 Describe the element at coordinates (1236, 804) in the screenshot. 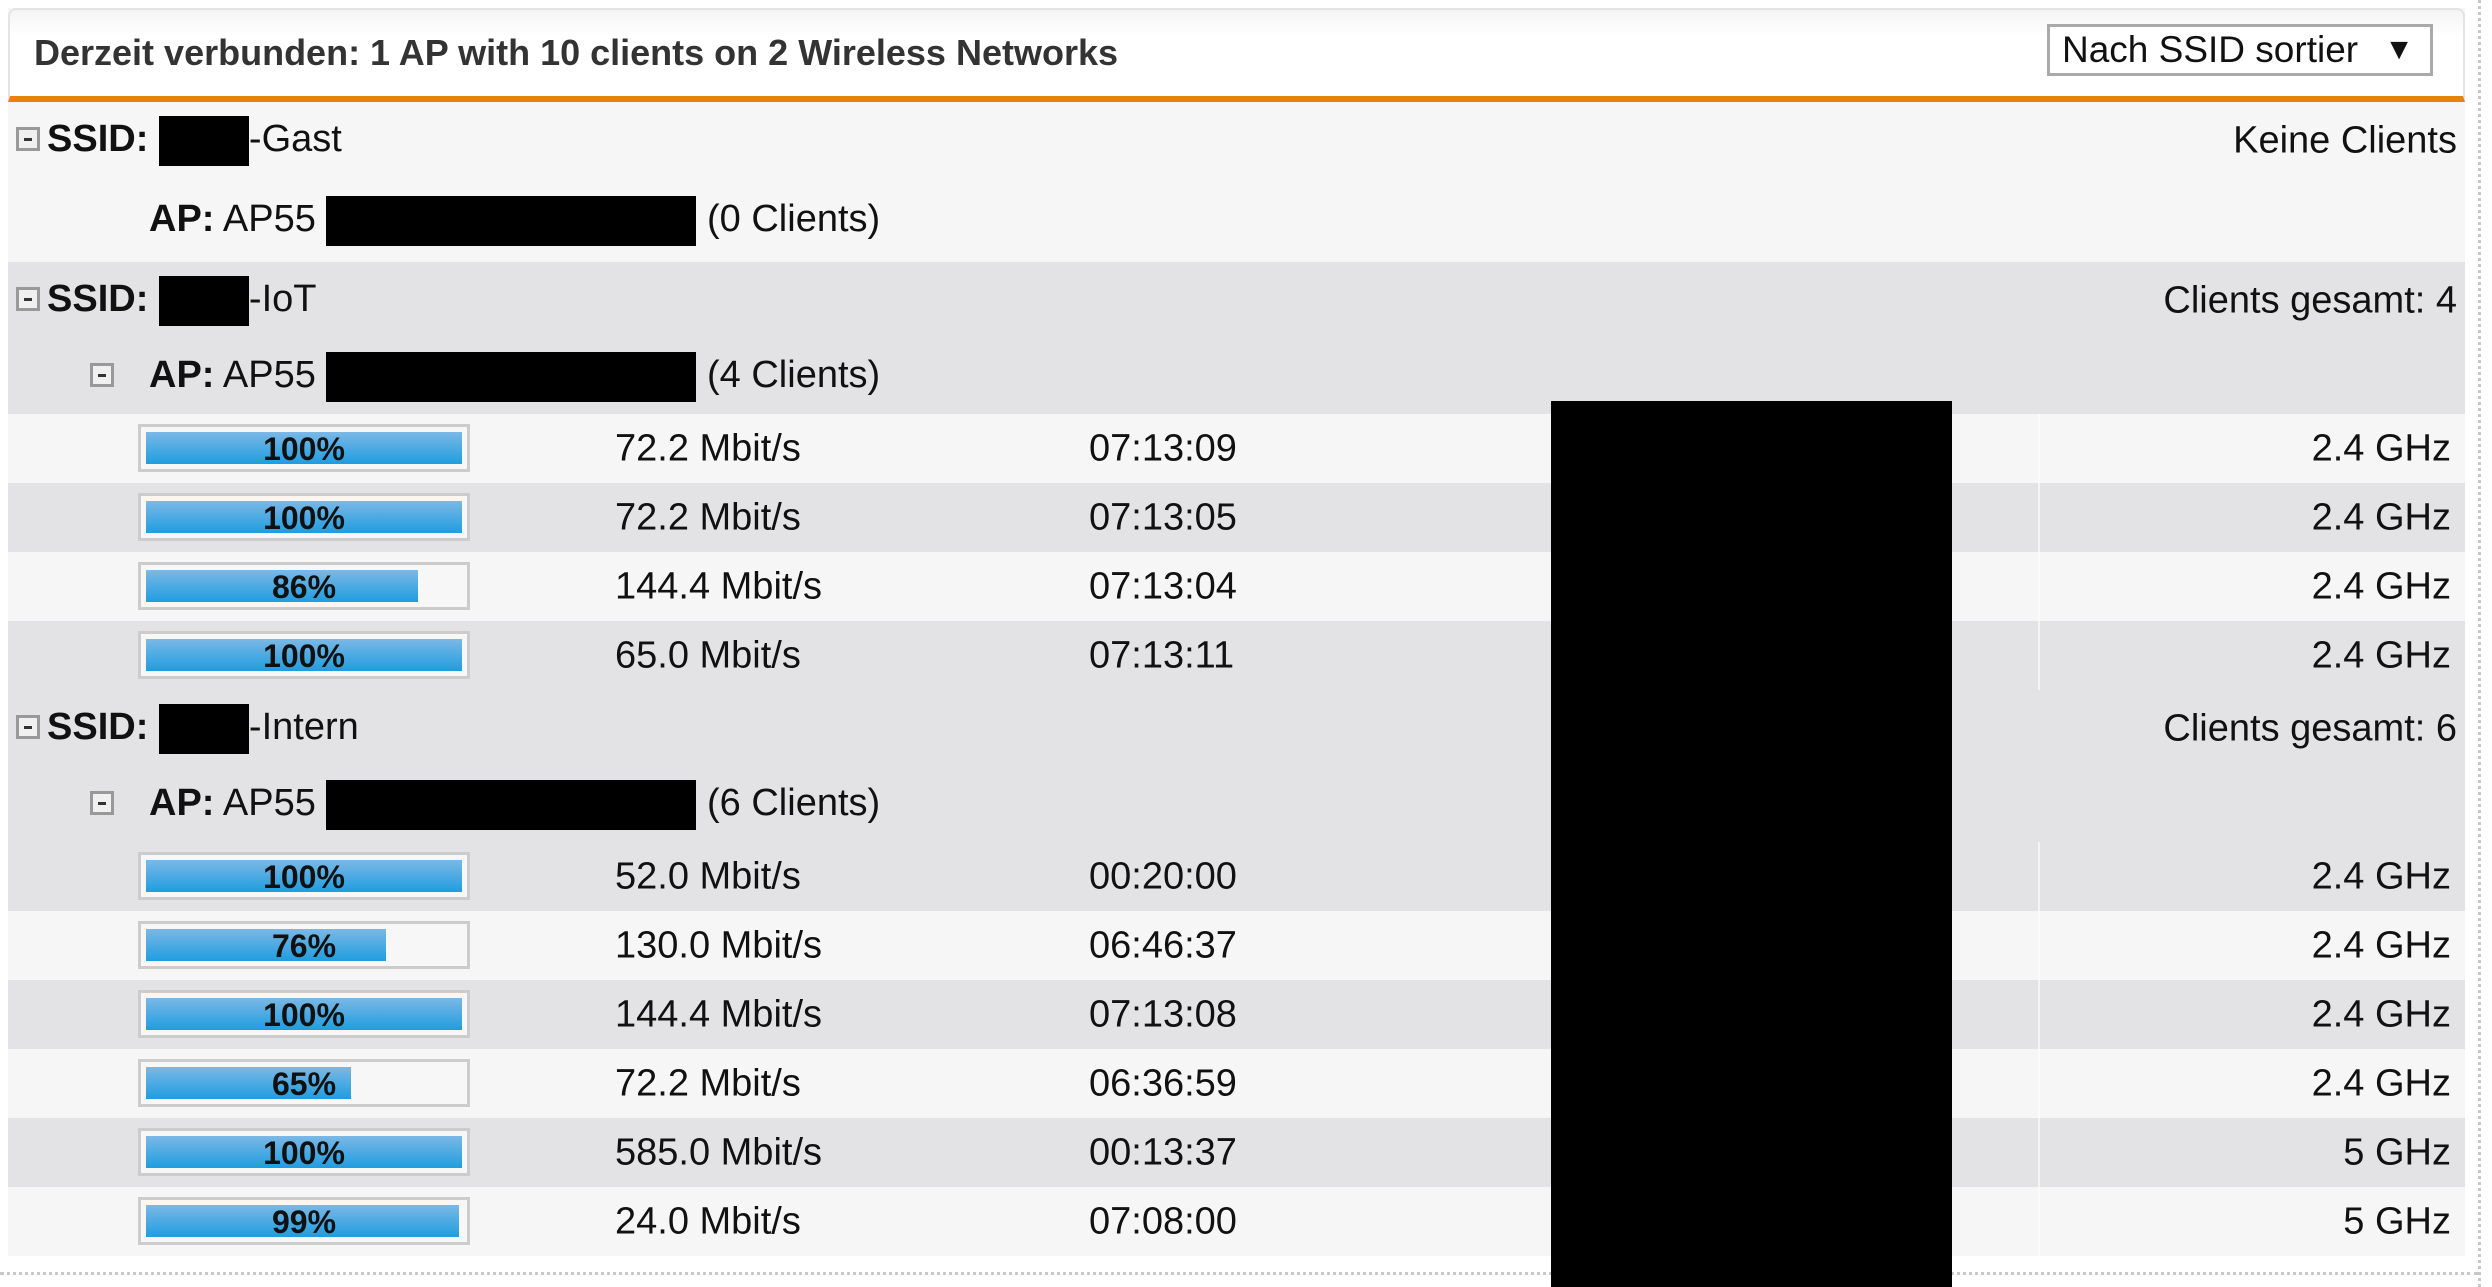

I see `ap-row: AP: AP55 (6 Clients)` at that location.